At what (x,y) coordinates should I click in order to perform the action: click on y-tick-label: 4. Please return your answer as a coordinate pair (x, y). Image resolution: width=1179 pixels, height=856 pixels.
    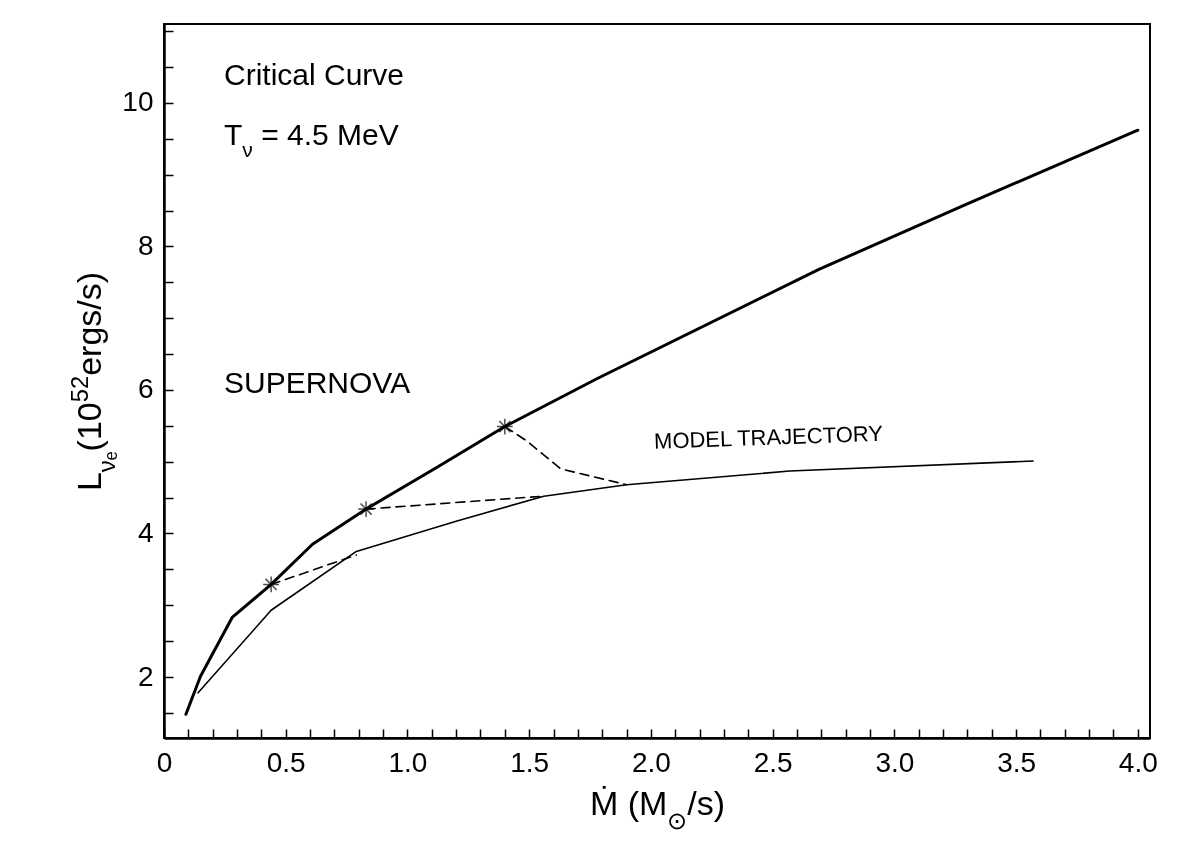
    Looking at the image, I should click on (145, 532).